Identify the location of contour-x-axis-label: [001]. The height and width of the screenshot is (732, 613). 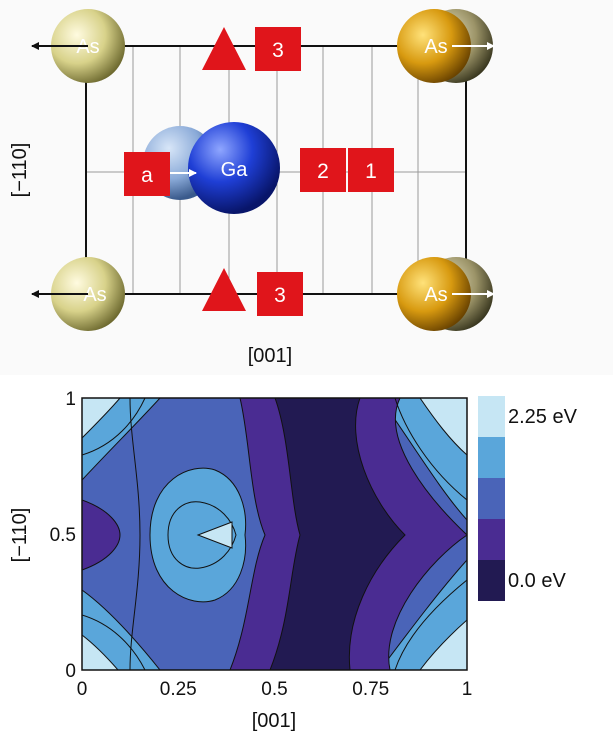
(274, 721).